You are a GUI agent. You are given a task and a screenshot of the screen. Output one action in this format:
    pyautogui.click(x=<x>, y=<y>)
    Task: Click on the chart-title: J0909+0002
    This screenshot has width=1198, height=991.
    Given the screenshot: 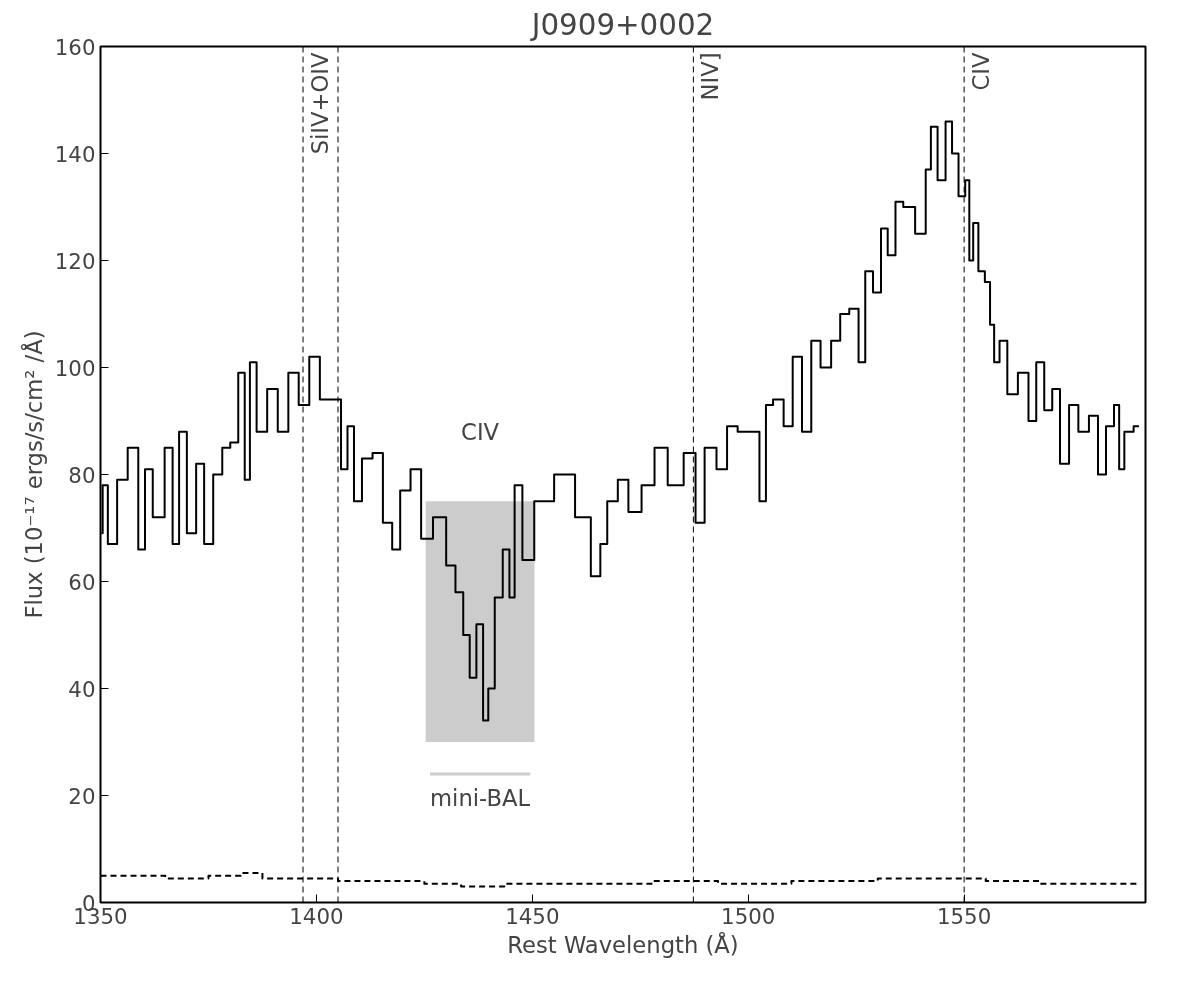 What is the action you would take?
    pyautogui.click(x=622, y=24)
    